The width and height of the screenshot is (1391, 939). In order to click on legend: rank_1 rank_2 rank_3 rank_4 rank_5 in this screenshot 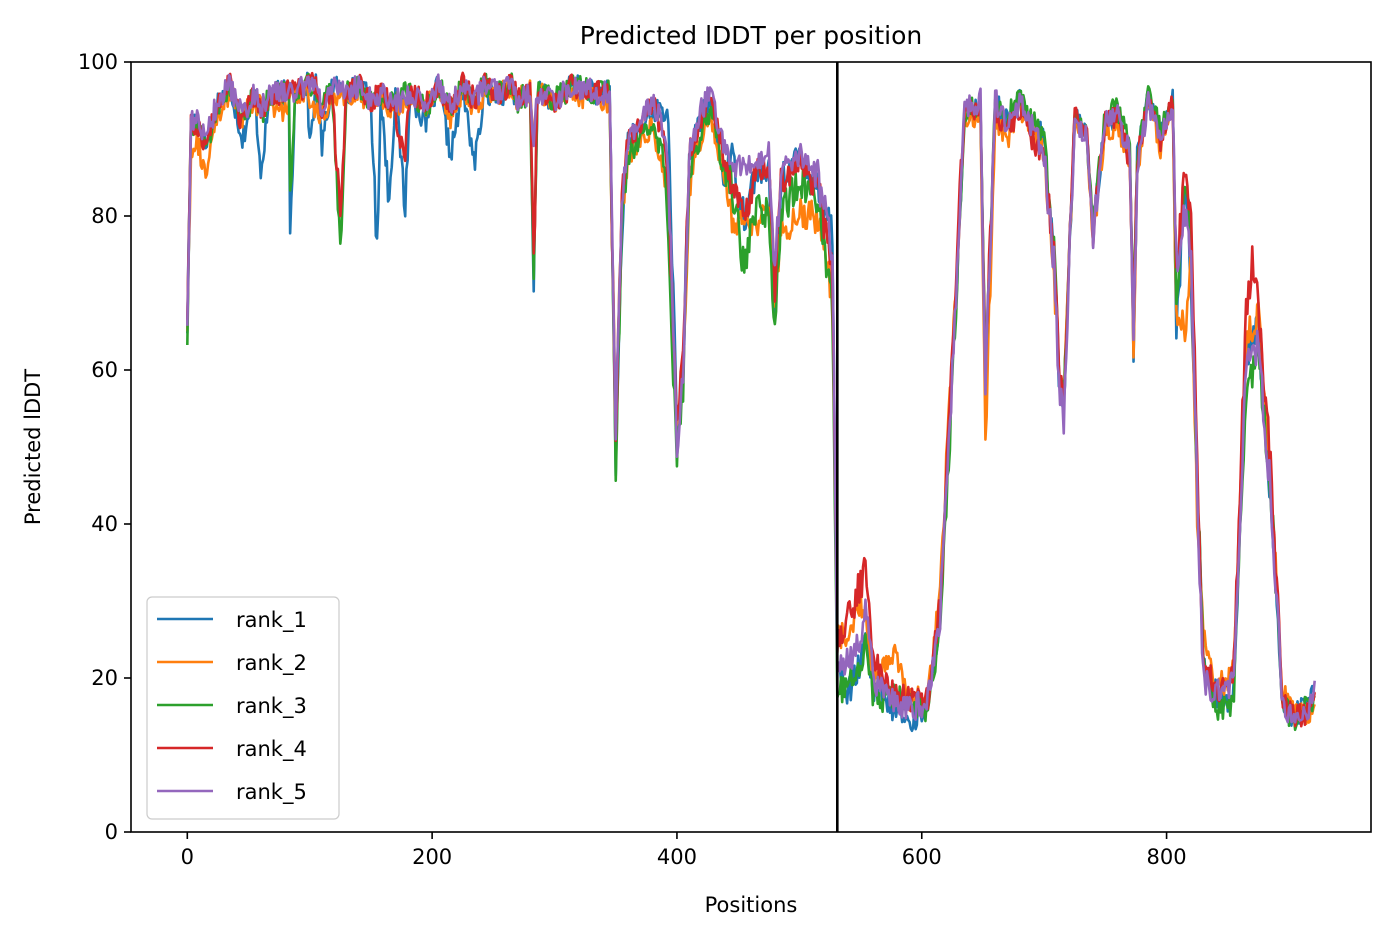, I will do `click(243, 708)`.